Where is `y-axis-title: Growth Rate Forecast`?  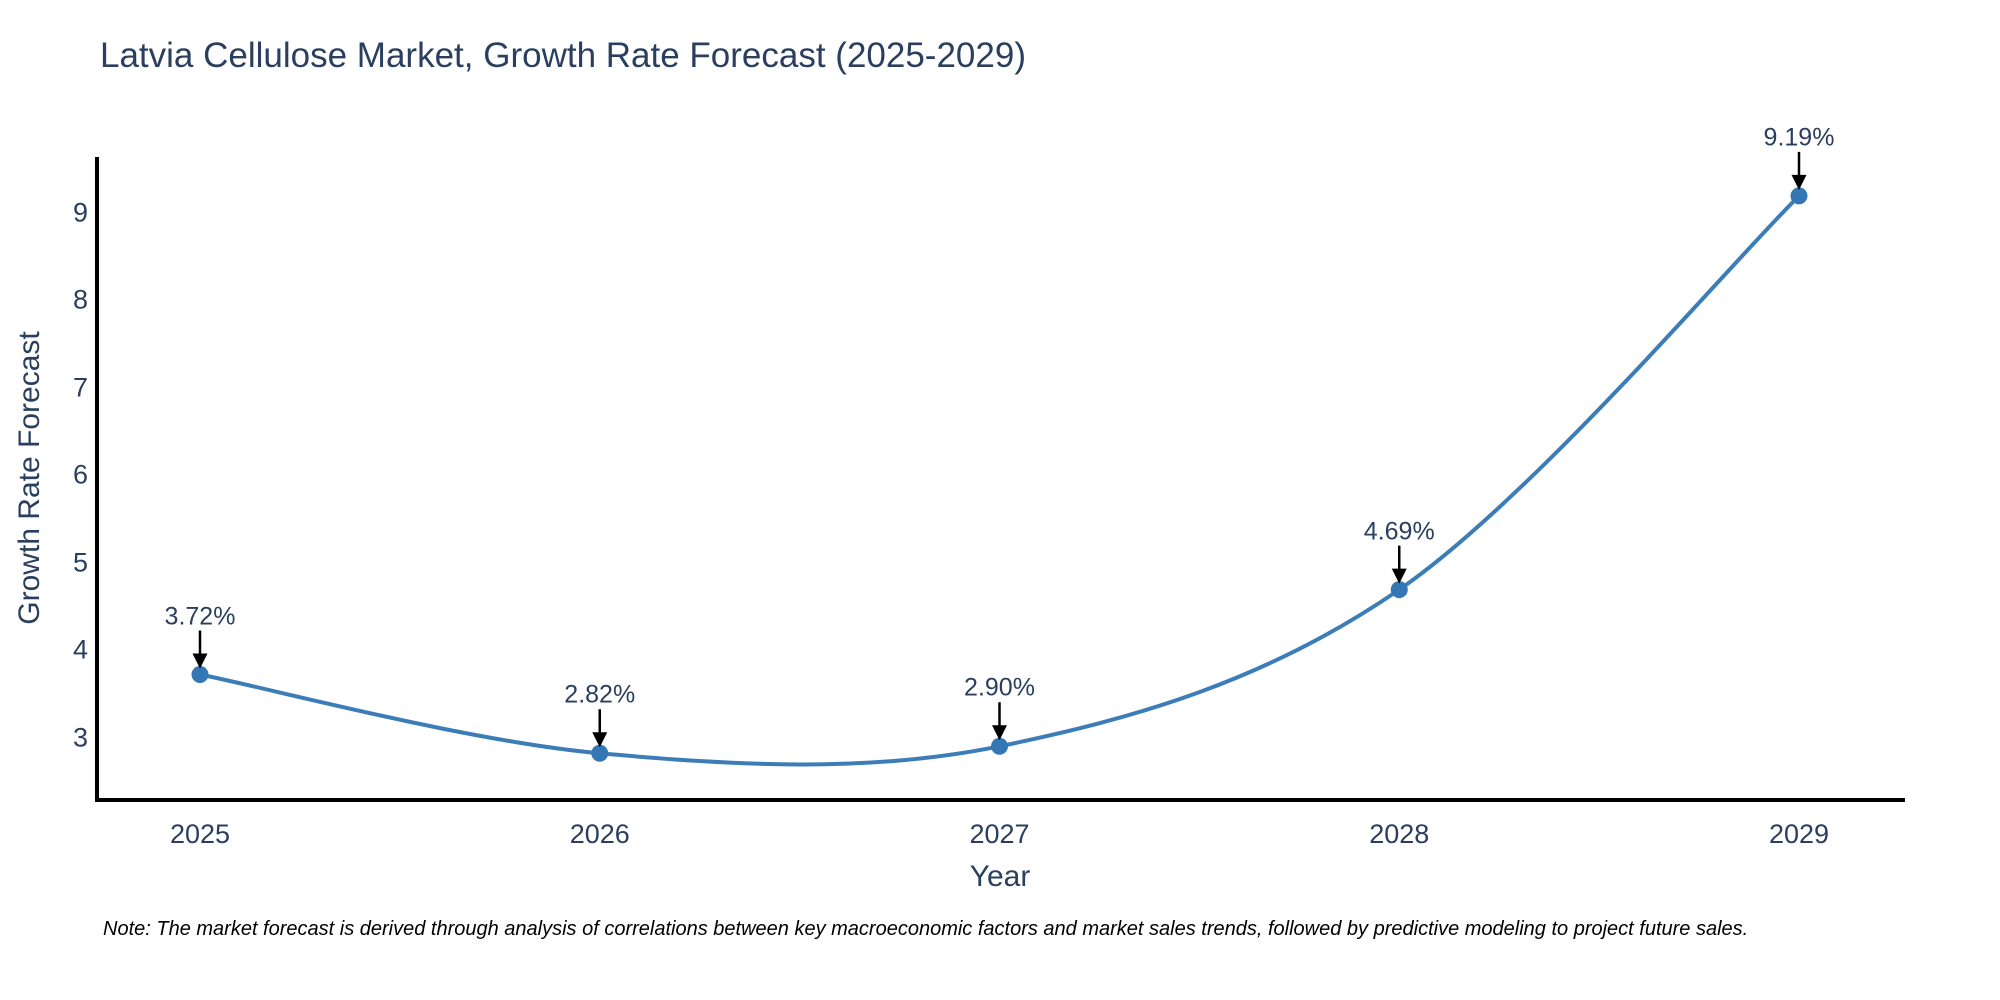
y-axis-title: Growth Rate Forecast is located at coordinates (29, 478).